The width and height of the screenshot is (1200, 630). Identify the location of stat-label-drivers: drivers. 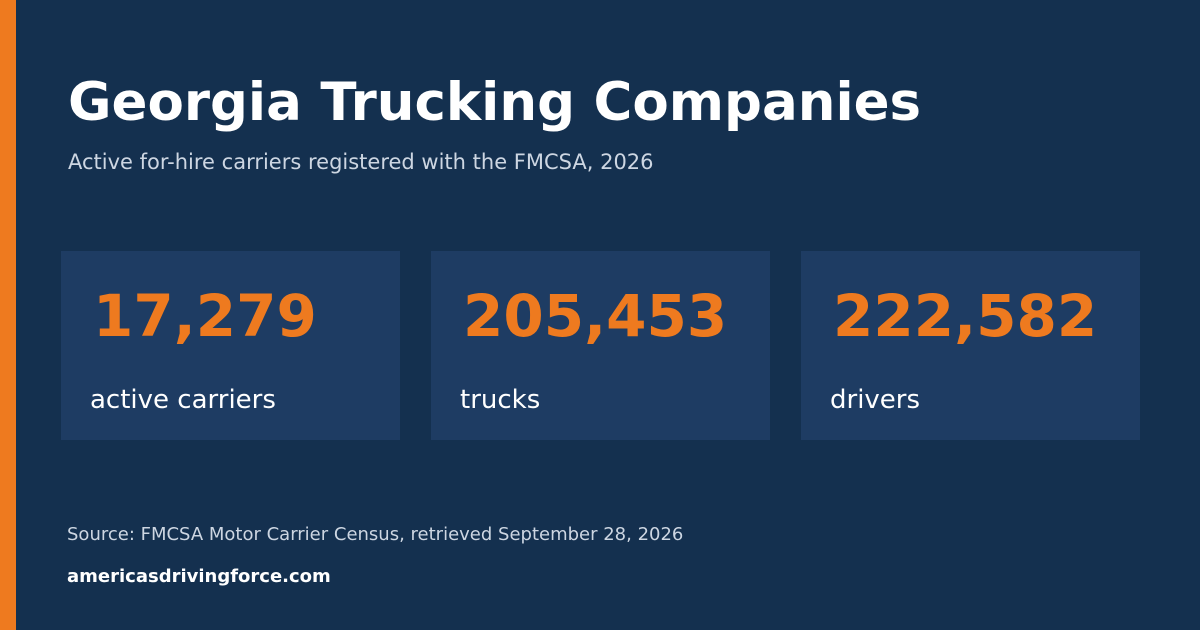
(875, 400).